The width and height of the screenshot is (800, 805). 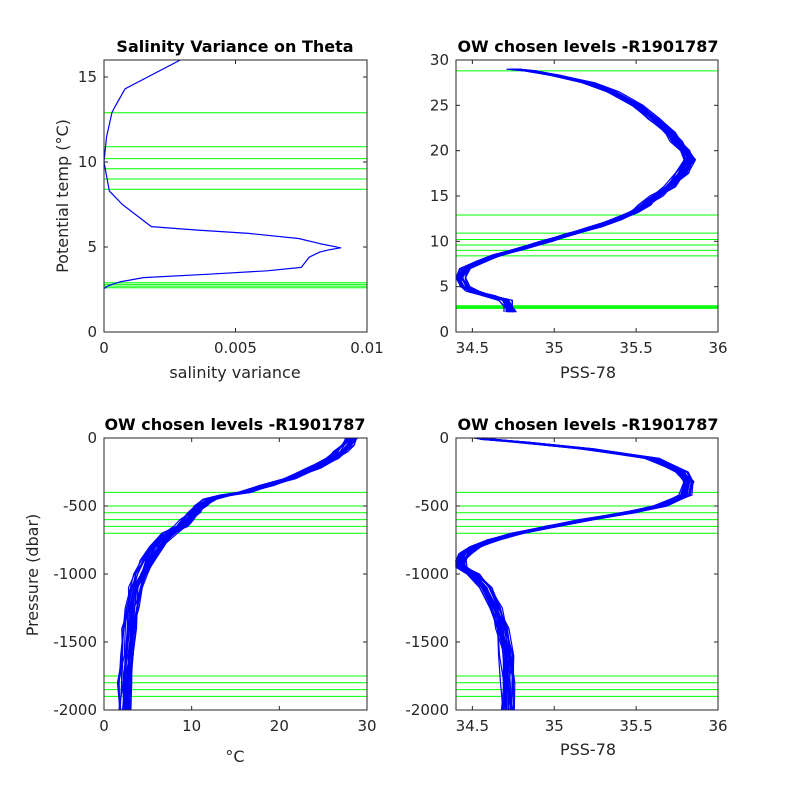 I want to click on x-axis-label: salinity variance, so click(x=234, y=372).